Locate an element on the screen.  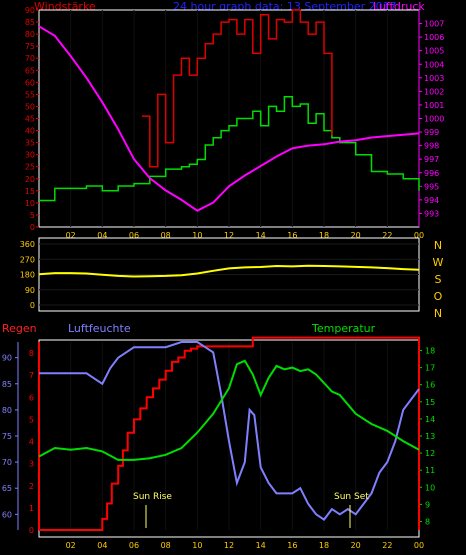
wind-tick-label: 90 is located at coordinates (30, 10).